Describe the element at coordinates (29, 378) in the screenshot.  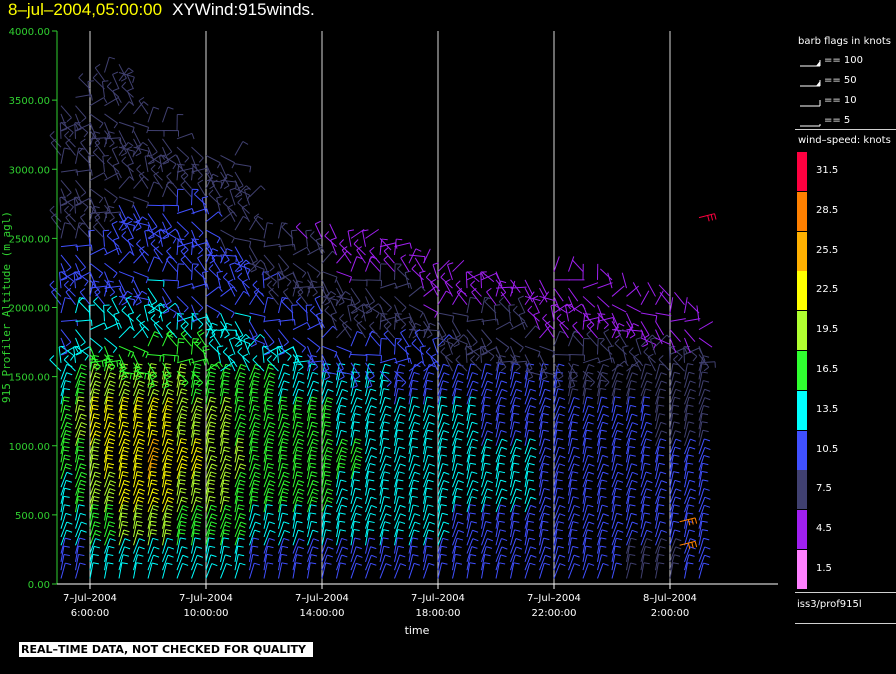
I see `y-tick-label: 1500.00` at that location.